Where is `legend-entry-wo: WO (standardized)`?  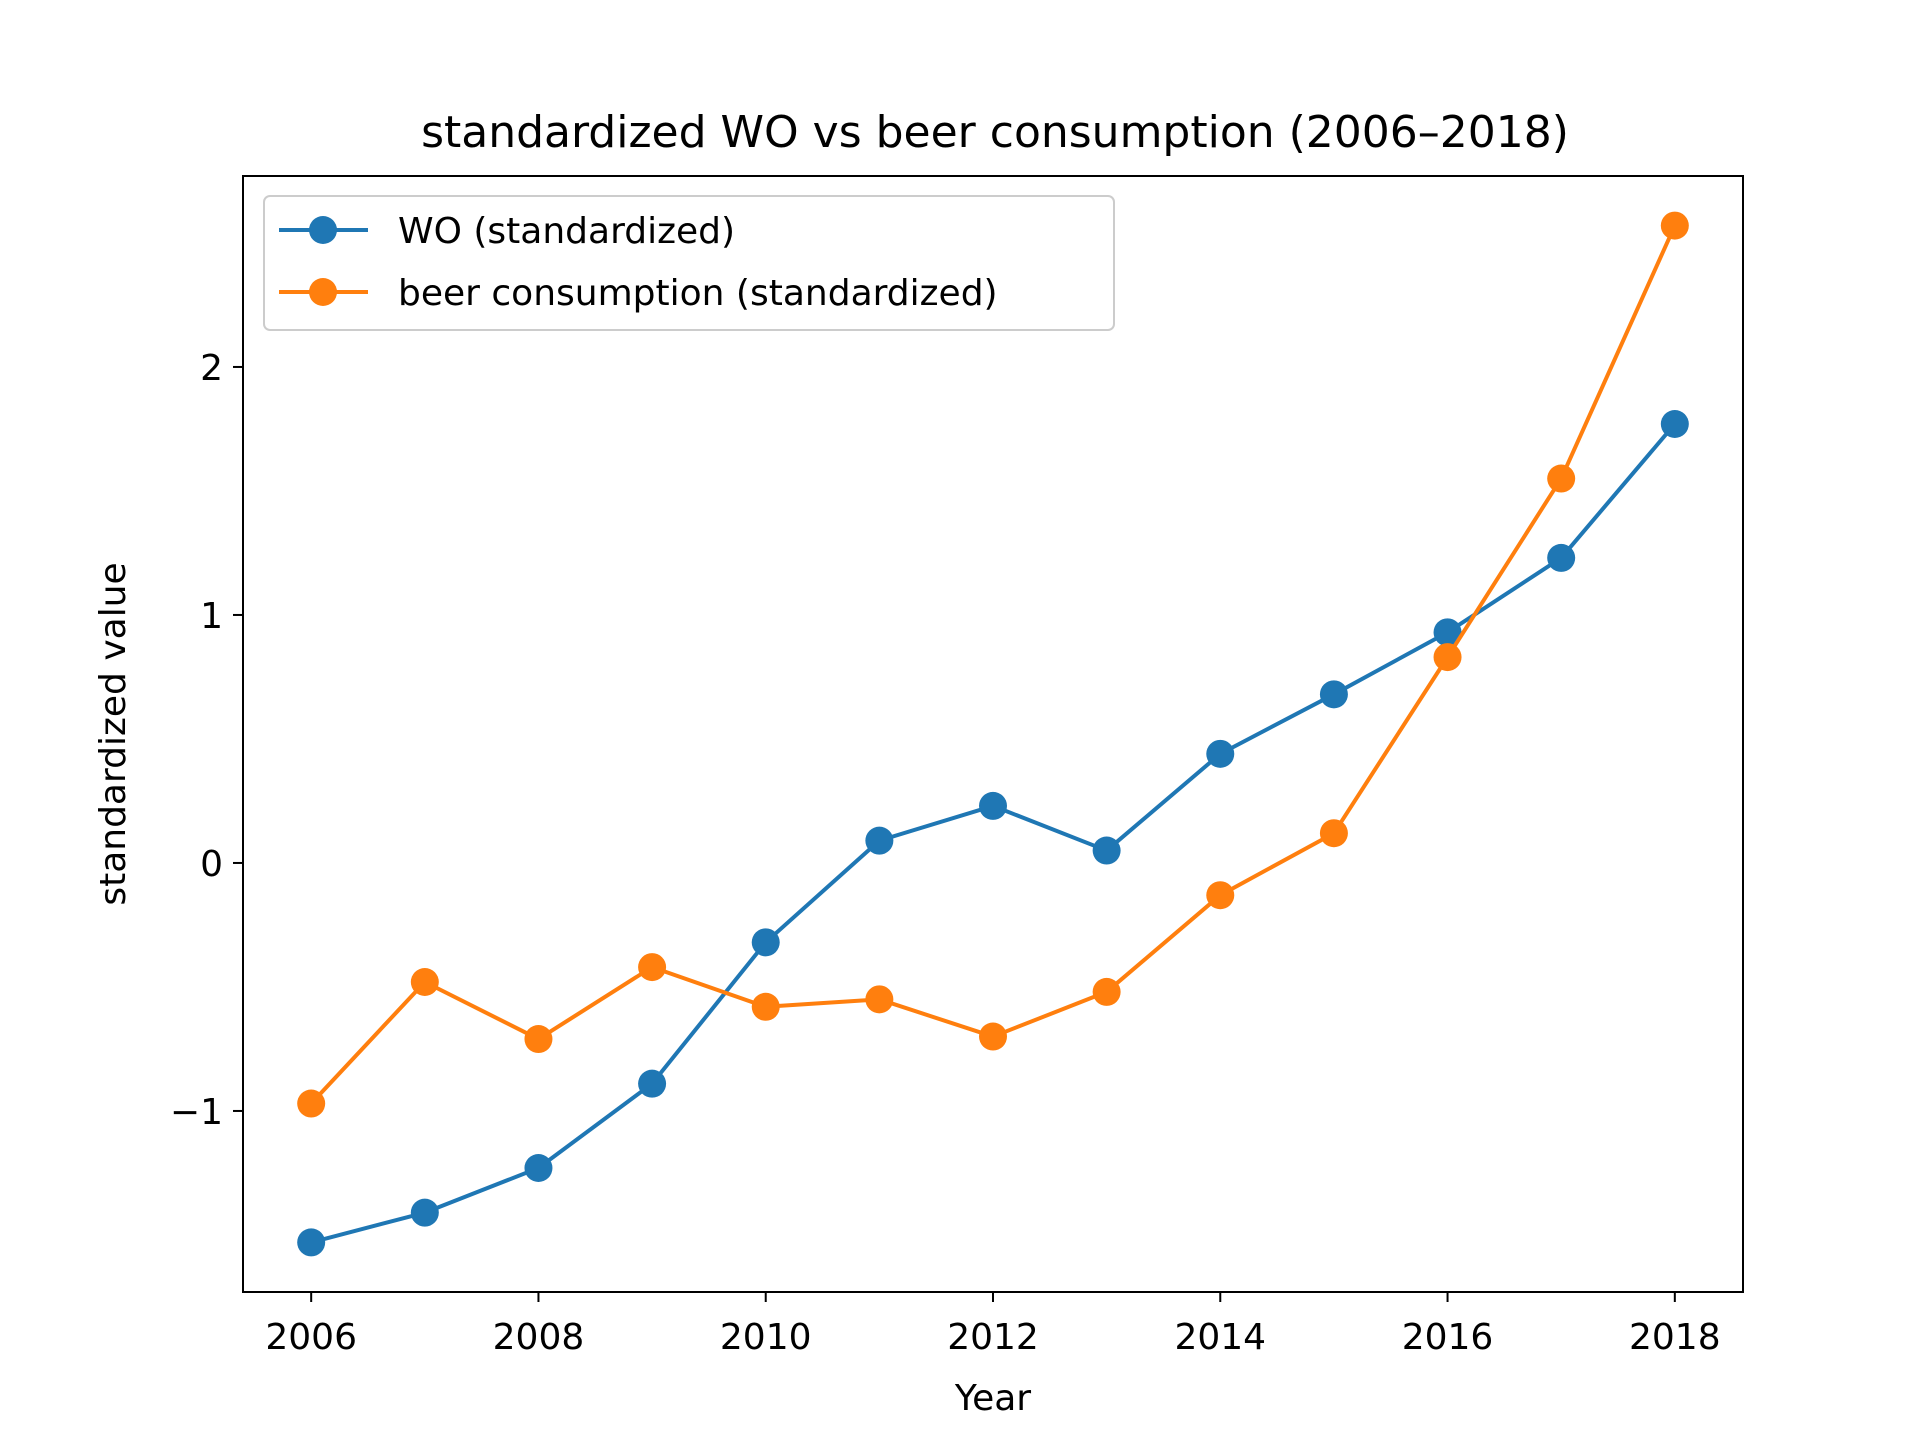
legend-entry-wo: WO (standardized) is located at coordinates (507, 231).